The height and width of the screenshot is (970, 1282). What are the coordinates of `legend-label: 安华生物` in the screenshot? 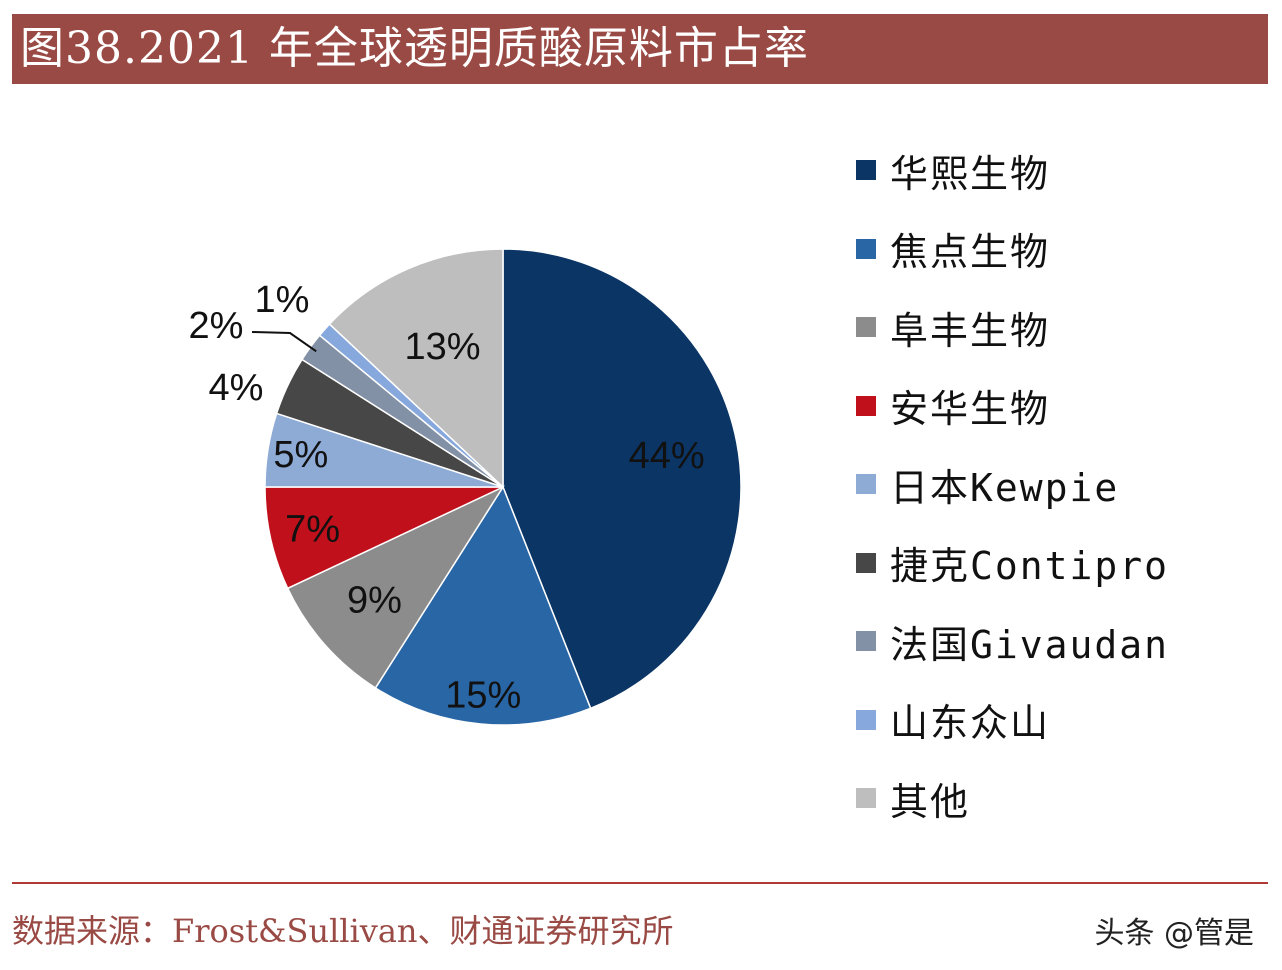 It's located at (970, 409).